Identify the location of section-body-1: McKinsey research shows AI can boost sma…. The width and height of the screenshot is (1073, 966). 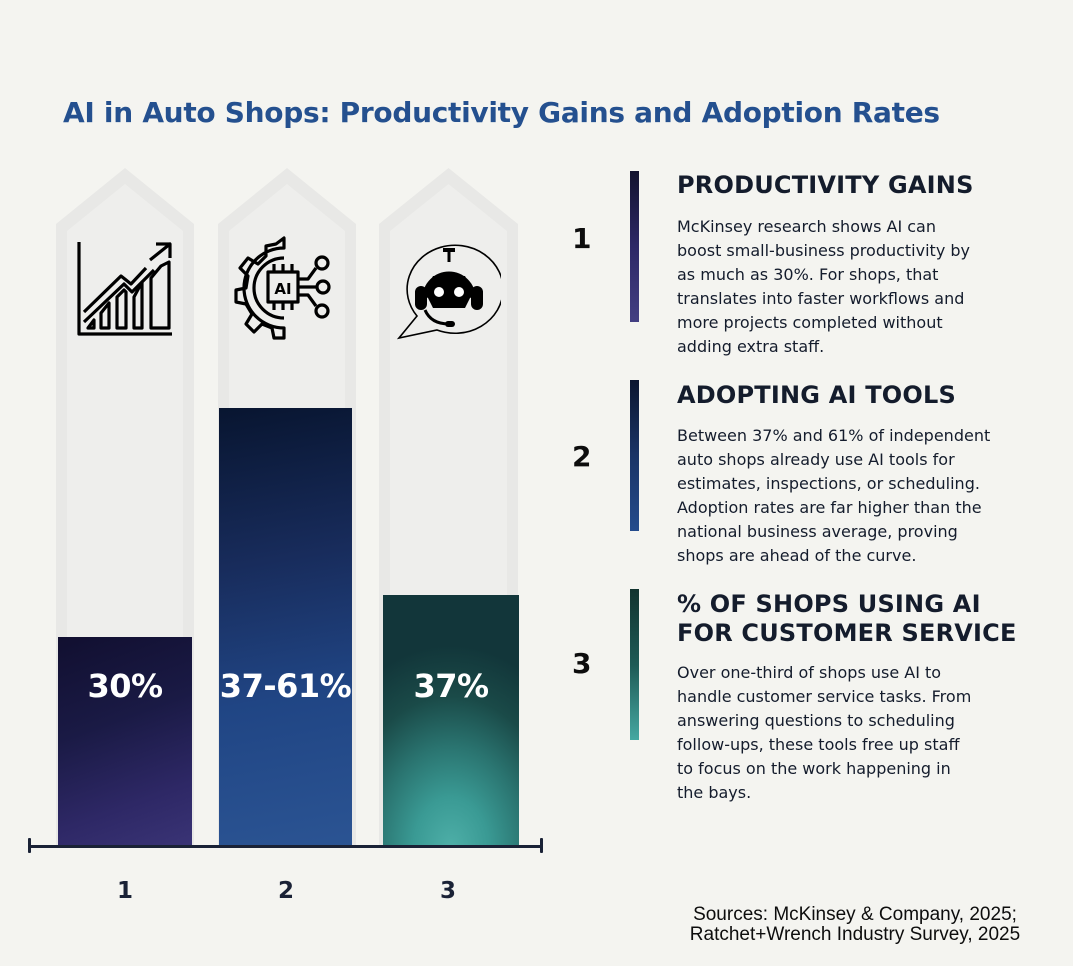
(823, 286).